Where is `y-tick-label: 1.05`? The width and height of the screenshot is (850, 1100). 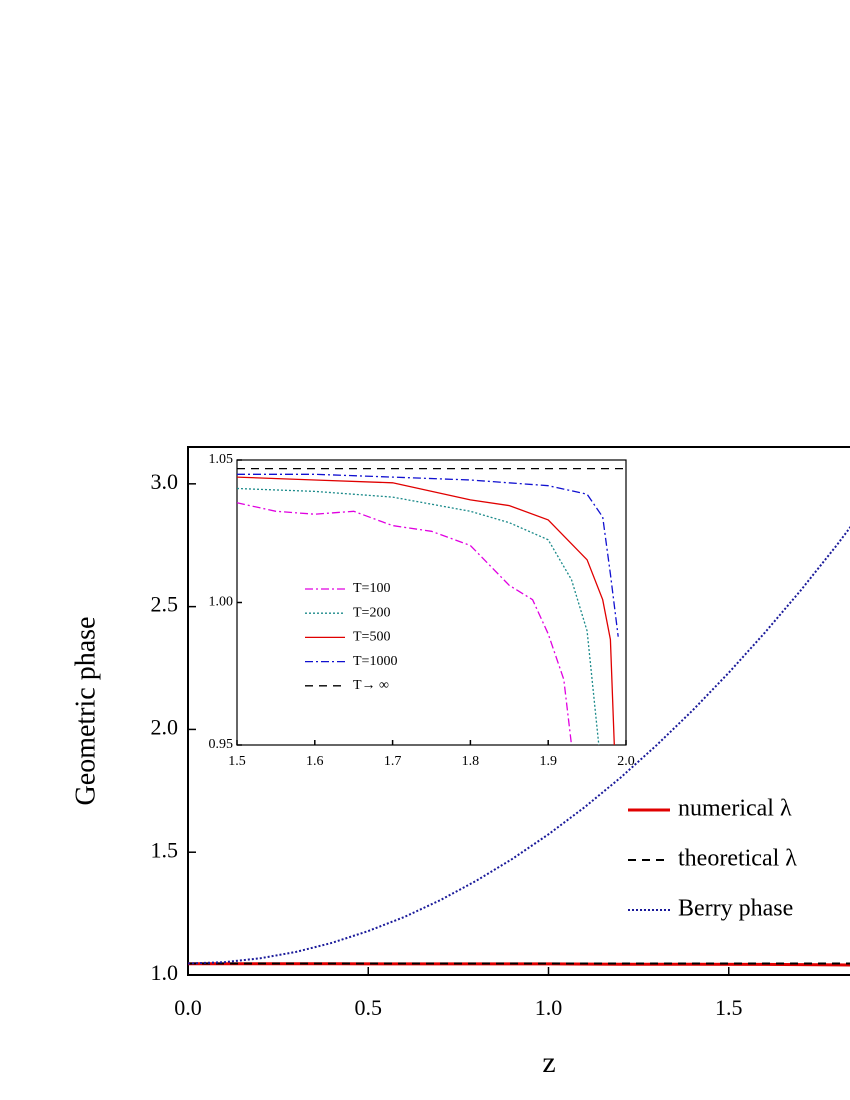 y-tick-label: 1.05 is located at coordinates (221, 459).